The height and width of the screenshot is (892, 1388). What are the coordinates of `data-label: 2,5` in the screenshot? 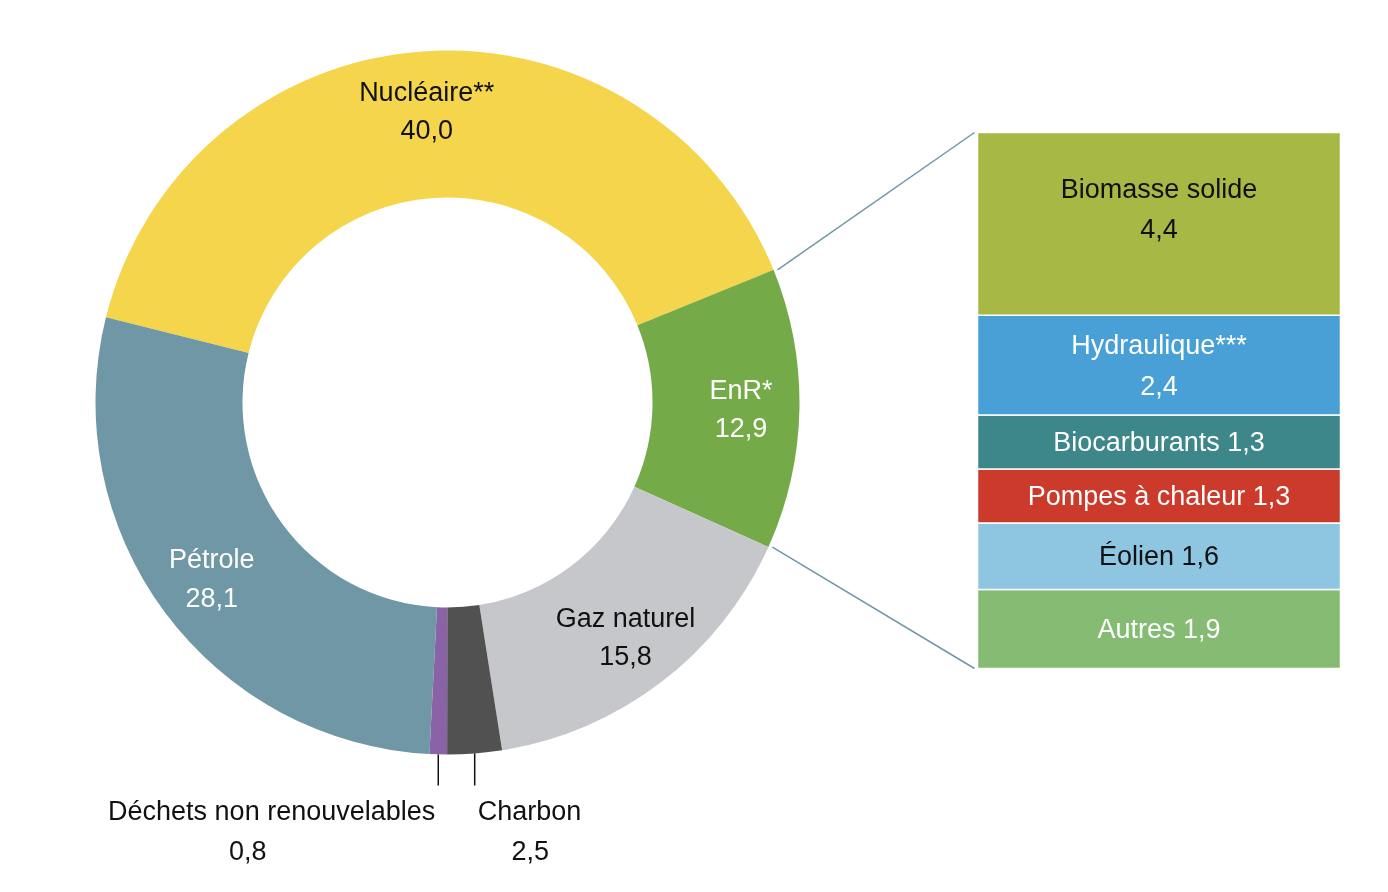 It's located at (530, 851).